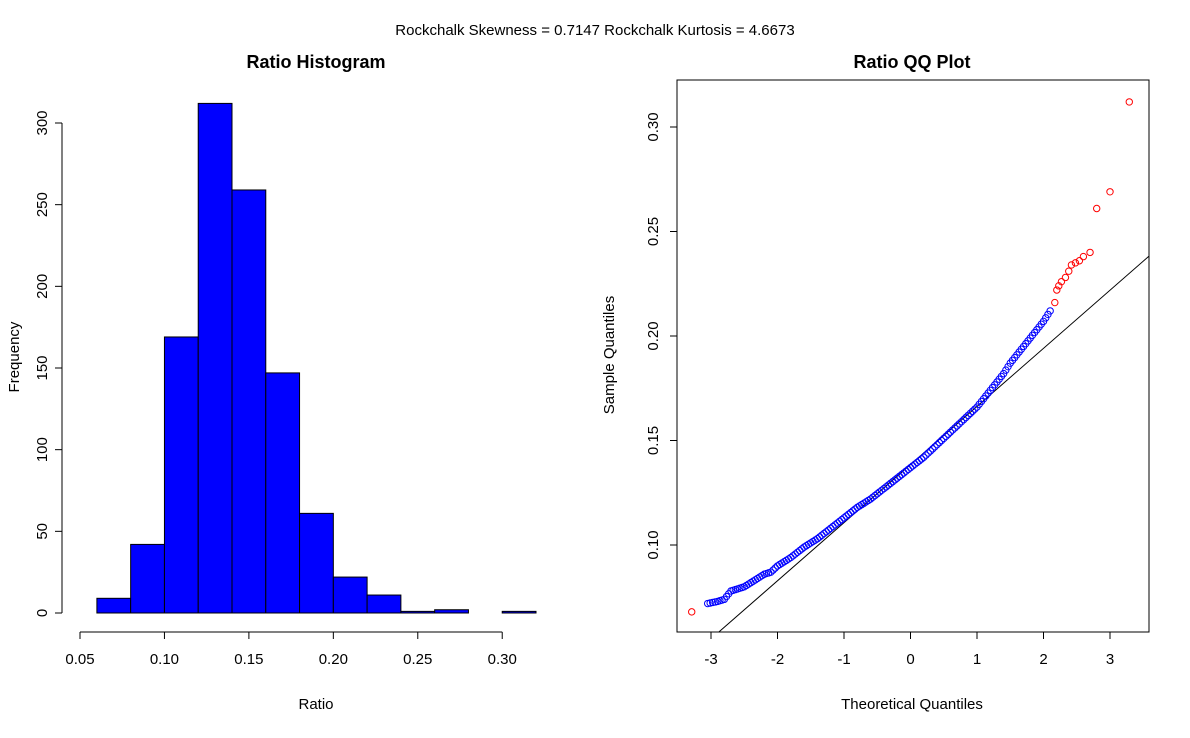  I want to click on qq-plot-title: Ratio QQ Plot, so click(912, 62).